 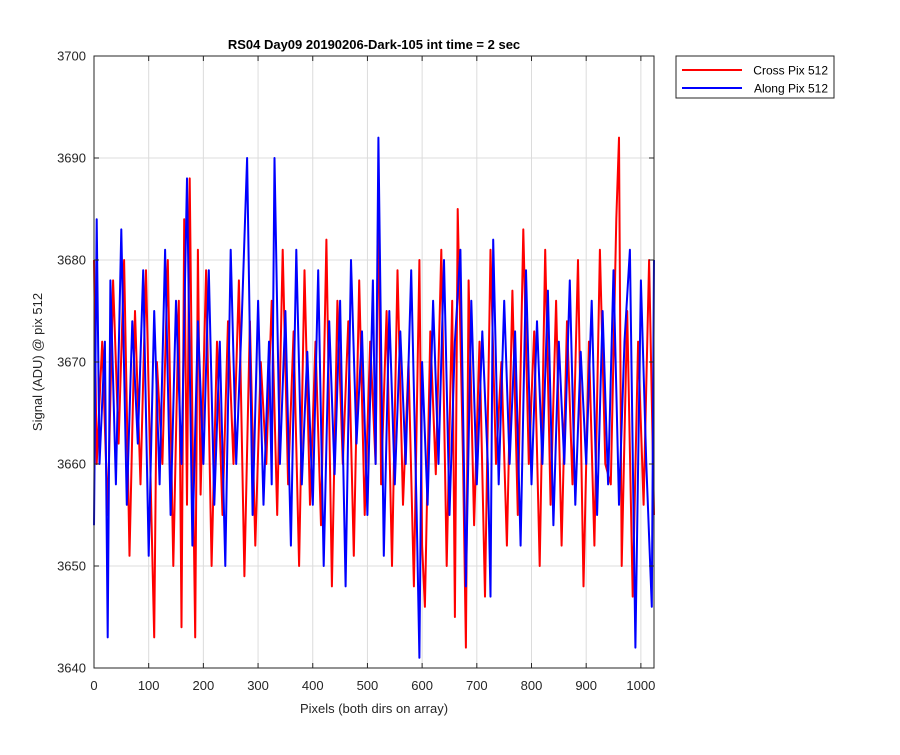 I want to click on x-tick-label: 1000, so click(x=640, y=685).